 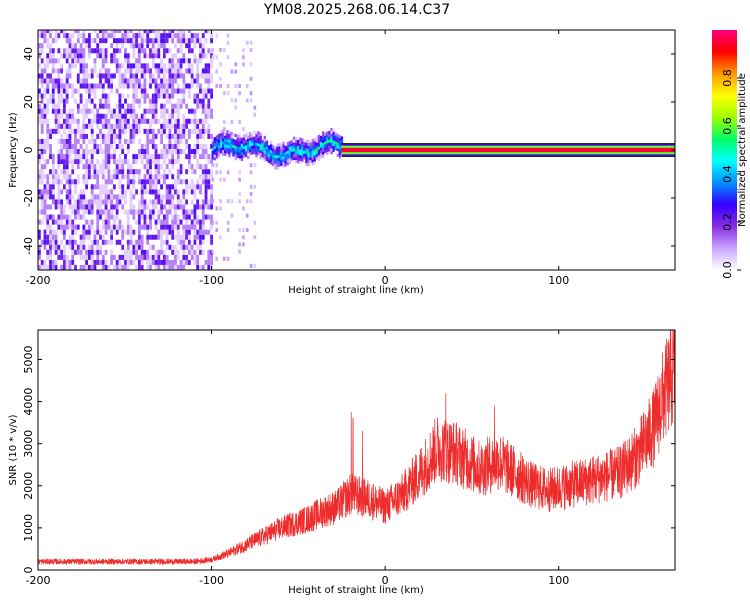 What do you see at coordinates (13, 449) in the screenshot?
I see `snr-y-label: SNR (10 * v/v)` at bounding box center [13, 449].